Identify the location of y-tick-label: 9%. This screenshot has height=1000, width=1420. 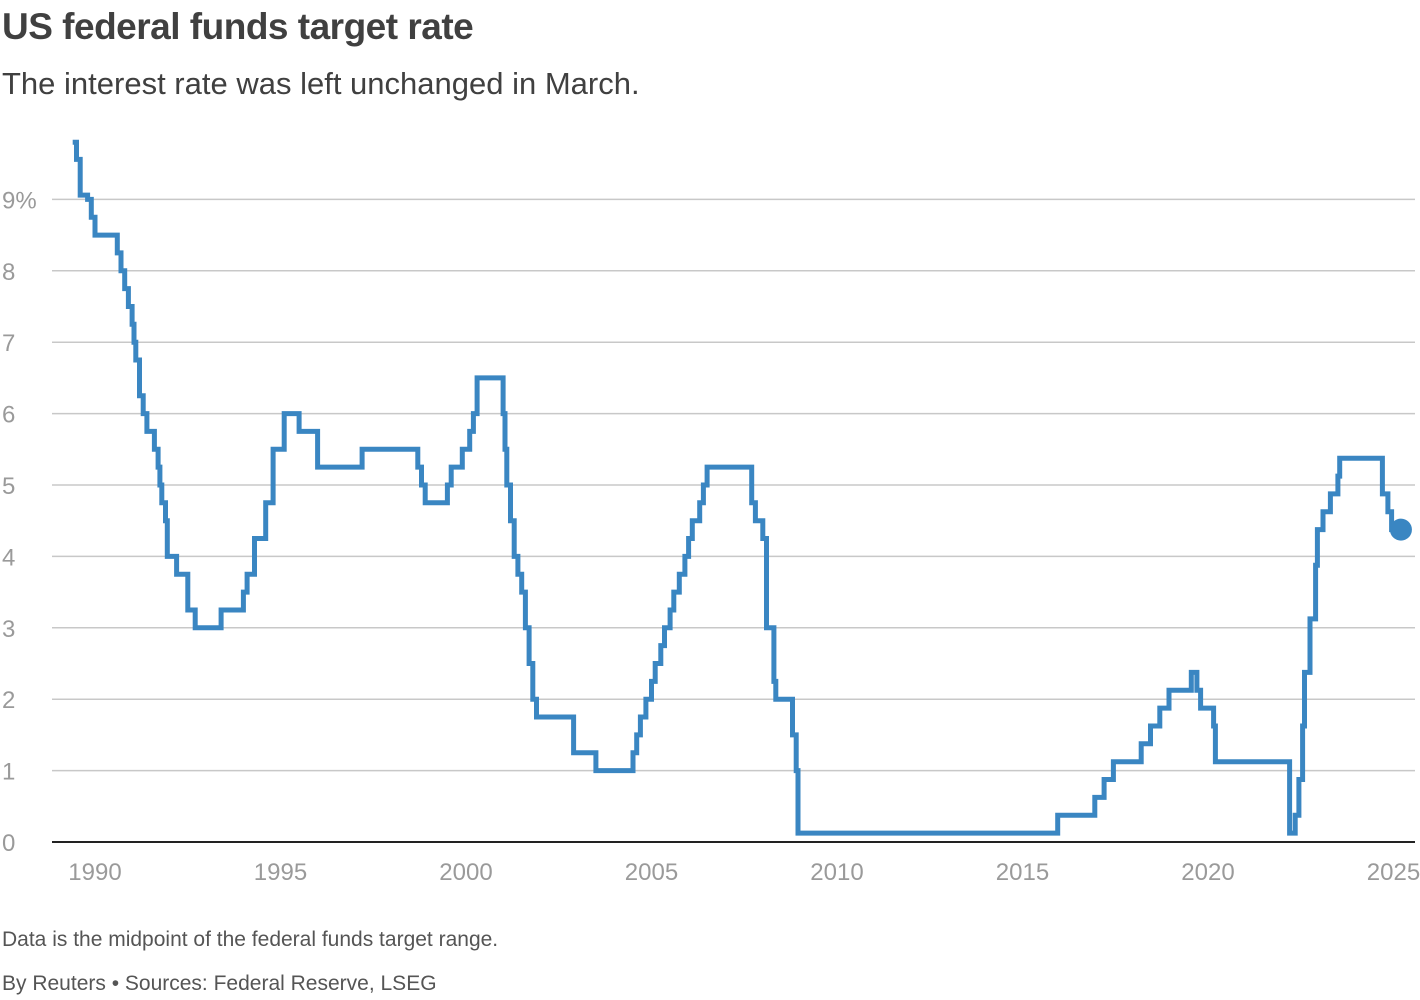
(19, 200).